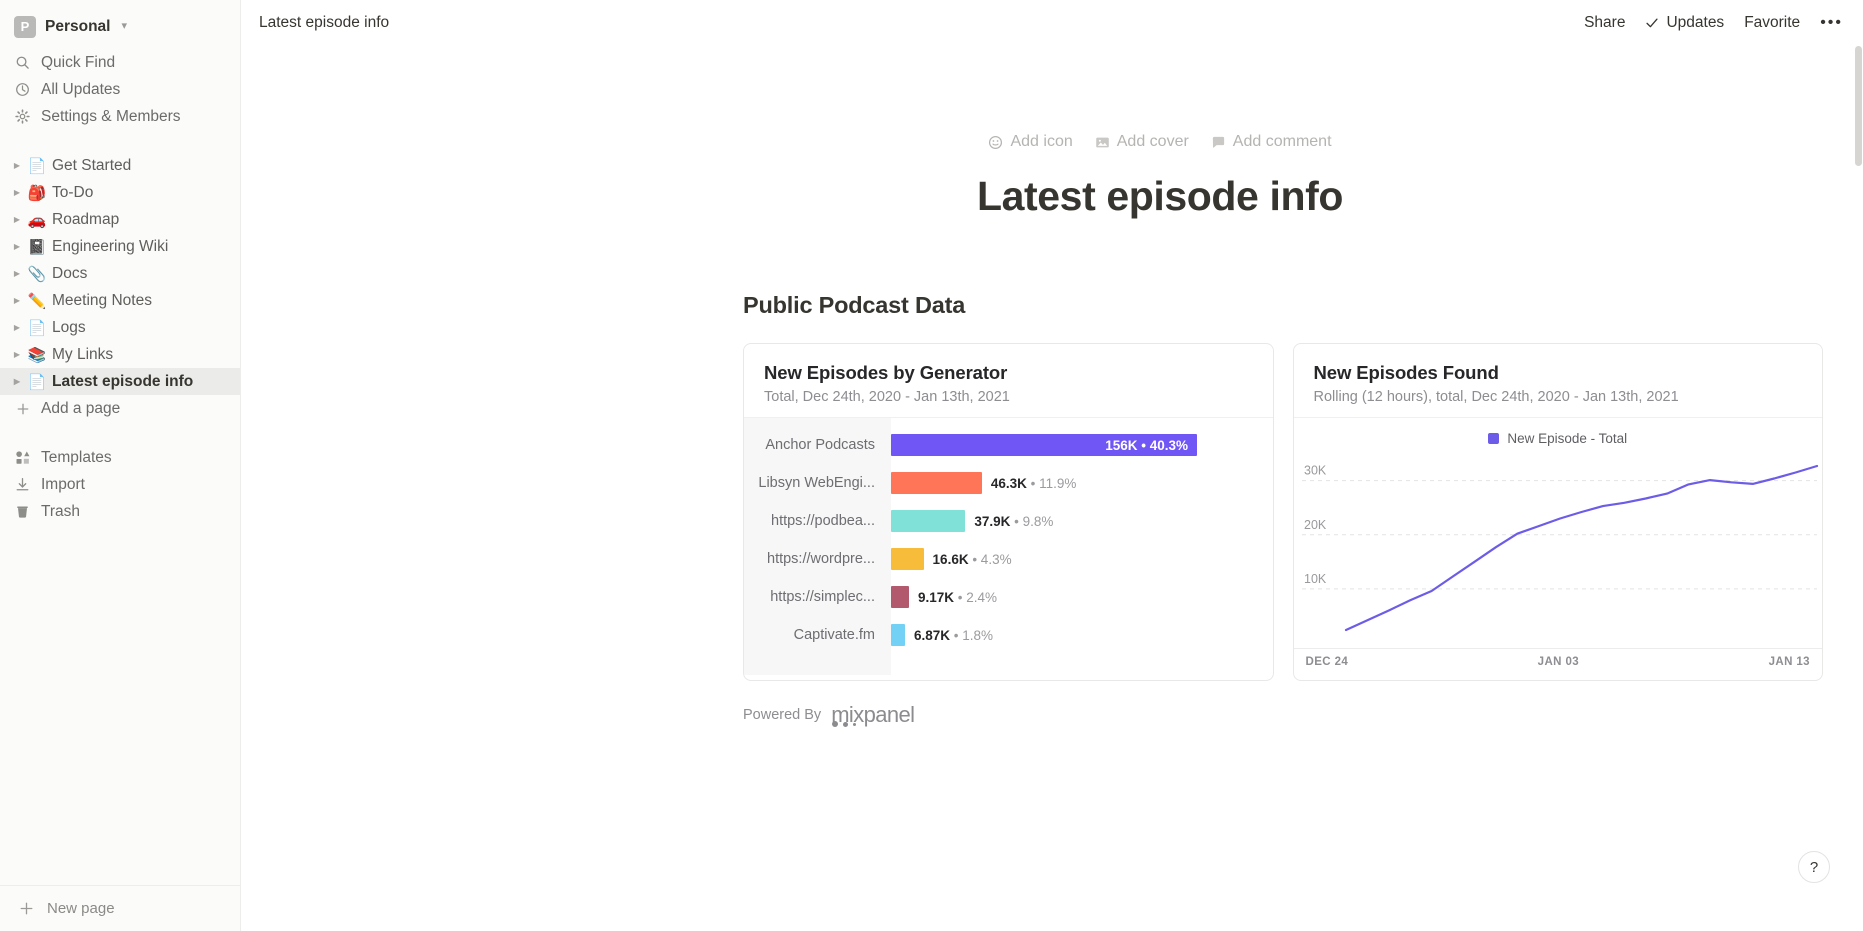 The width and height of the screenshot is (1863, 931). Describe the element at coordinates (1772, 22) in the screenshot. I see `favorite-button: Favorite` at that location.